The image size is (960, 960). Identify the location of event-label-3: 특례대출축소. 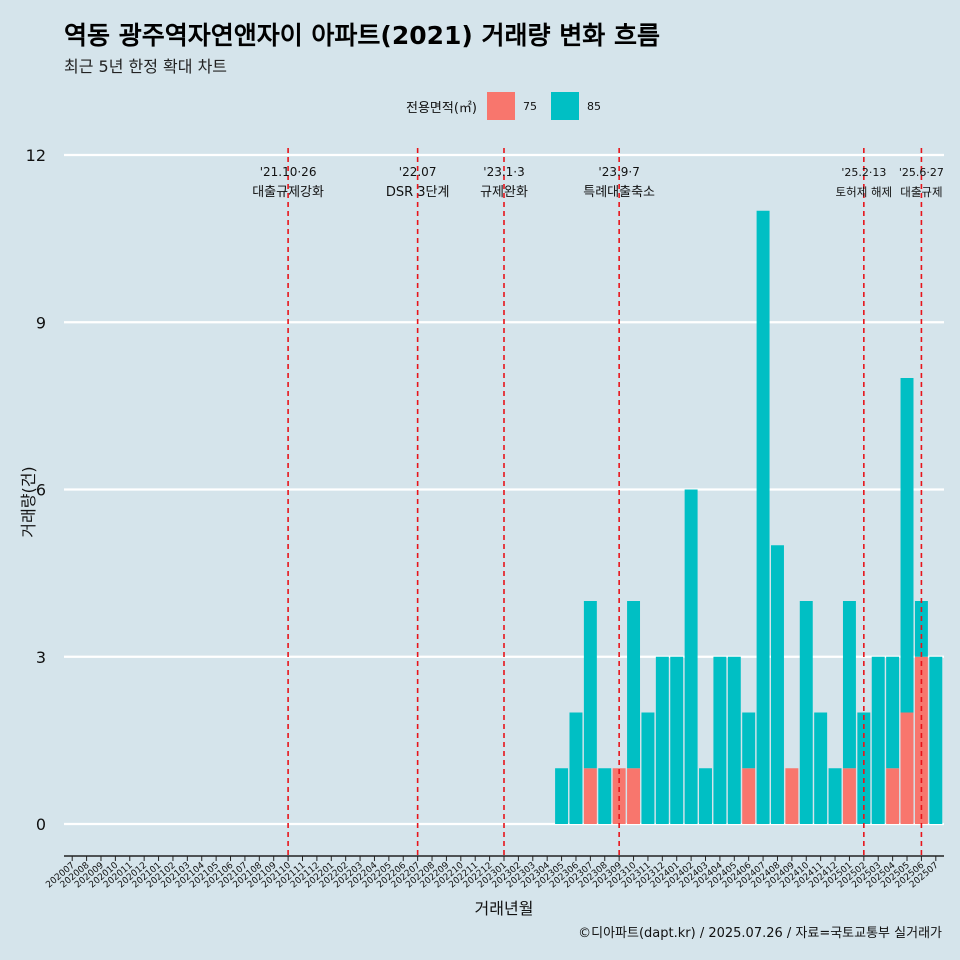
(619, 192).